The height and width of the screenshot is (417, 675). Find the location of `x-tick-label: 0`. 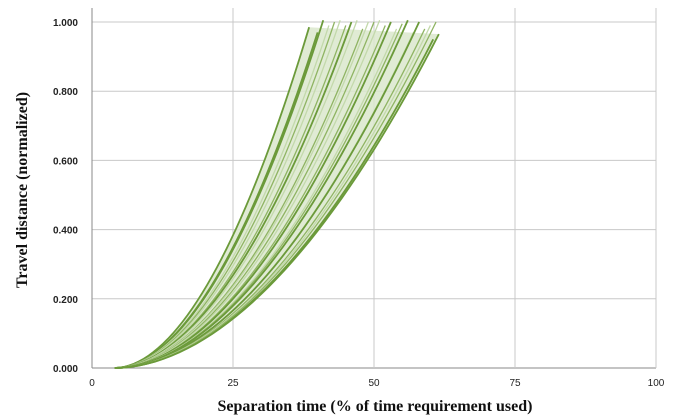

x-tick-label: 0 is located at coordinates (92, 383).